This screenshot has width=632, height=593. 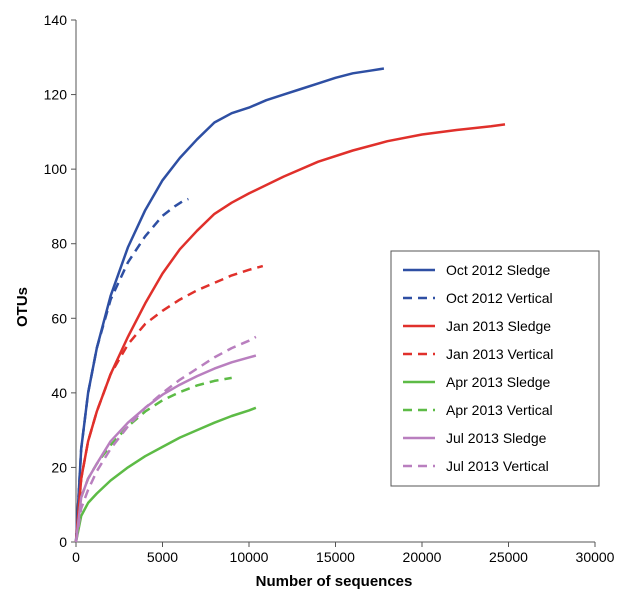 What do you see at coordinates (595, 557) in the screenshot?
I see `x-tick-label: 30000` at bounding box center [595, 557].